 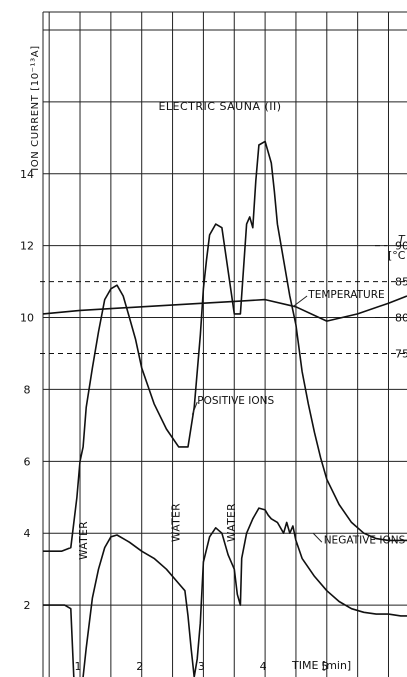 What do you see at coordinates (401, 282) in the screenshot?
I see `temperature-tick-label: 85` at bounding box center [401, 282].